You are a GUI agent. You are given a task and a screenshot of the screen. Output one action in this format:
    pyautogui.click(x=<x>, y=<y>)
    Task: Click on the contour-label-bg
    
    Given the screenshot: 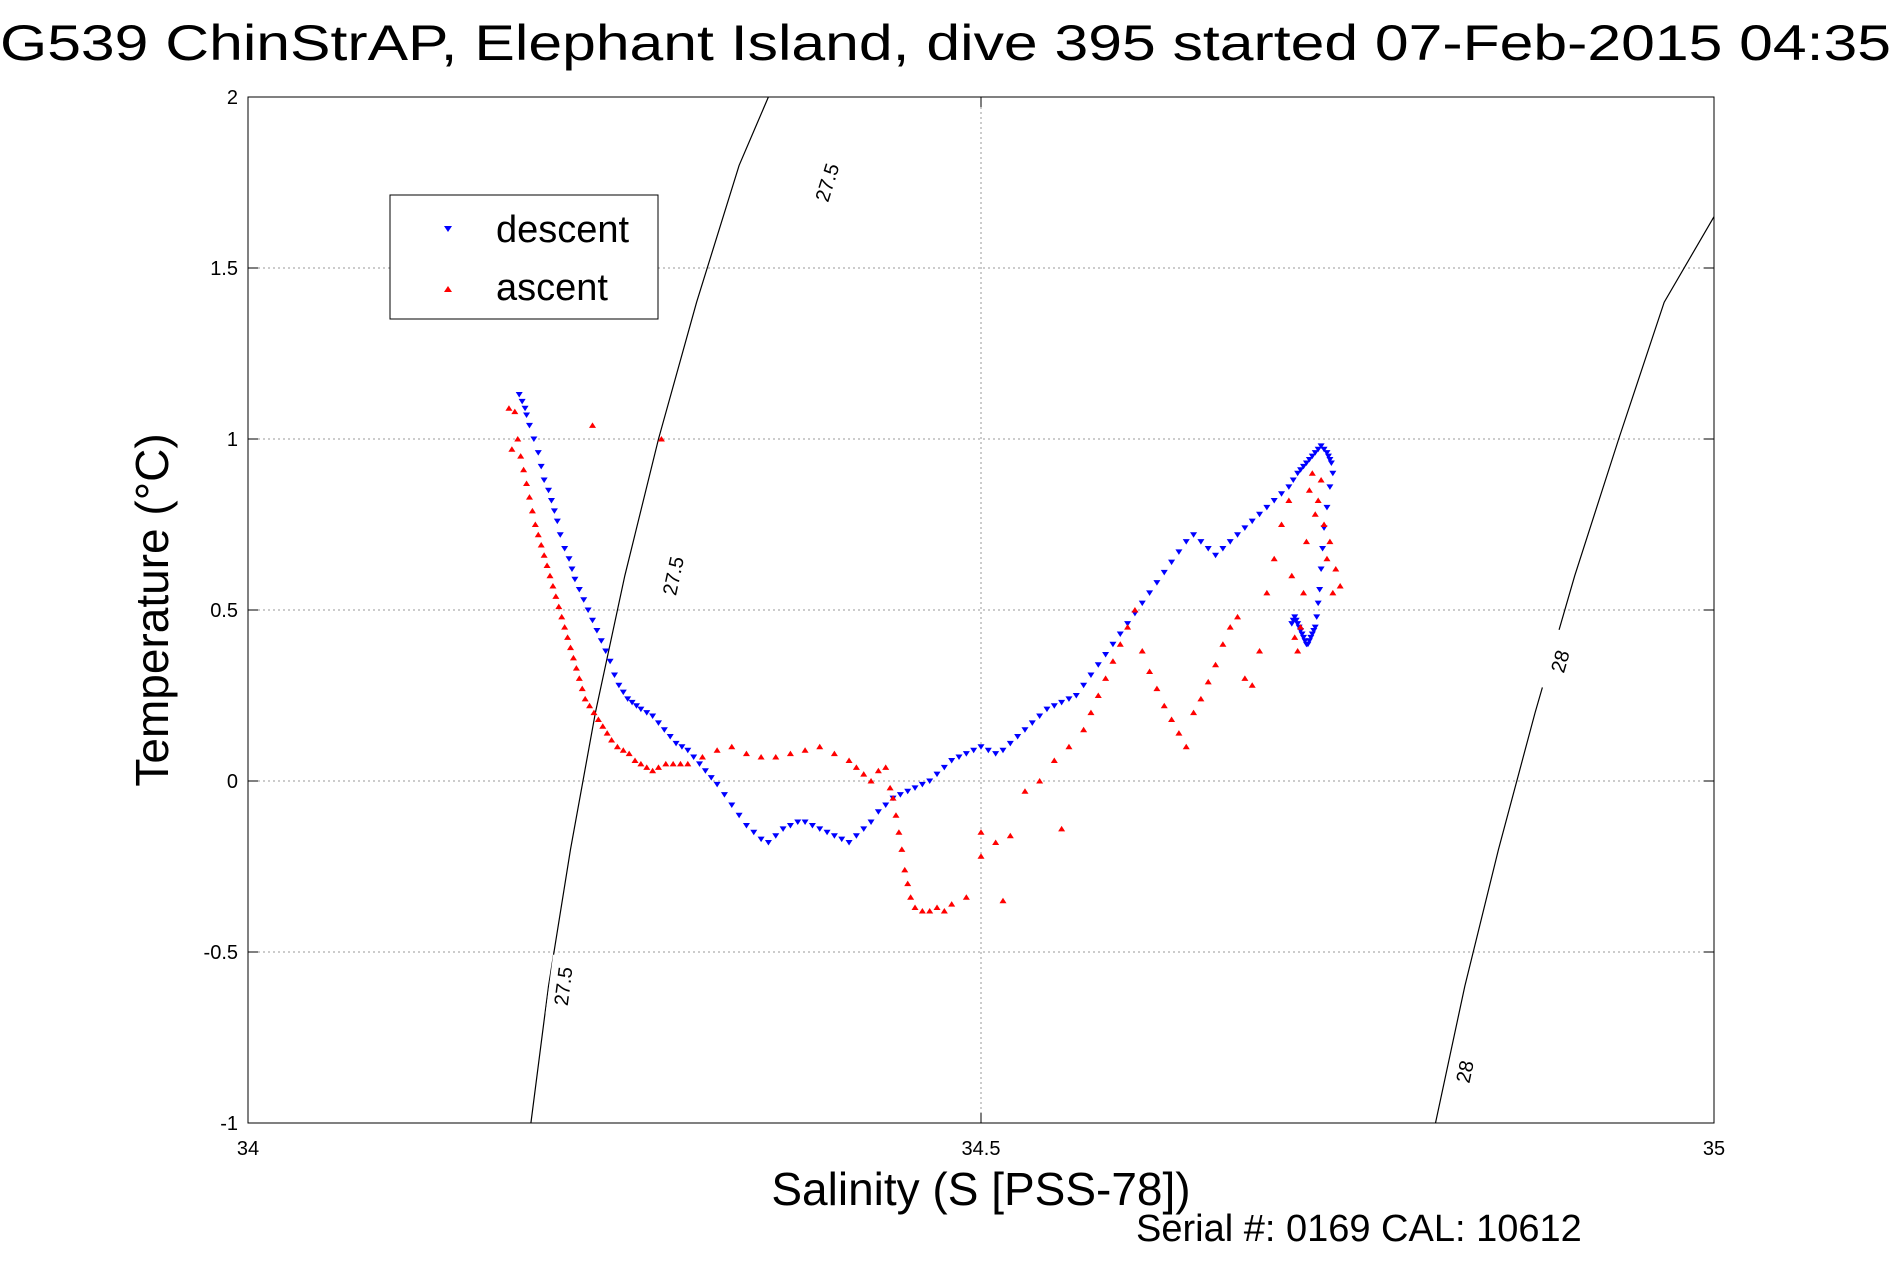 What is the action you would take?
    pyautogui.click(x=827, y=182)
    